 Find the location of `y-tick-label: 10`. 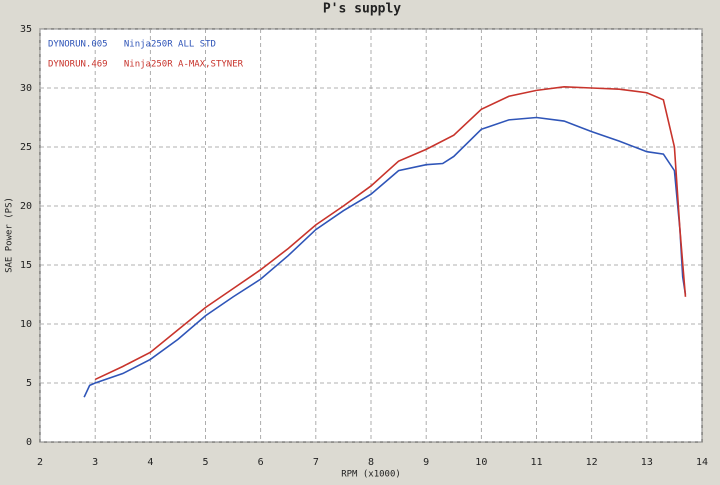

y-tick-label: 10 is located at coordinates (26, 324).